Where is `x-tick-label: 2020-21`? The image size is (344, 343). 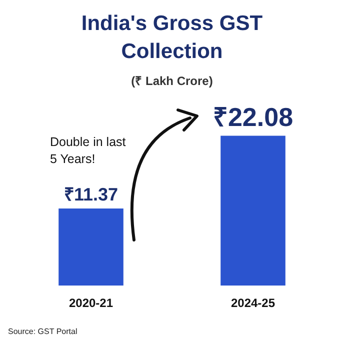
x-tick-label: 2020-21 is located at coordinates (91, 303).